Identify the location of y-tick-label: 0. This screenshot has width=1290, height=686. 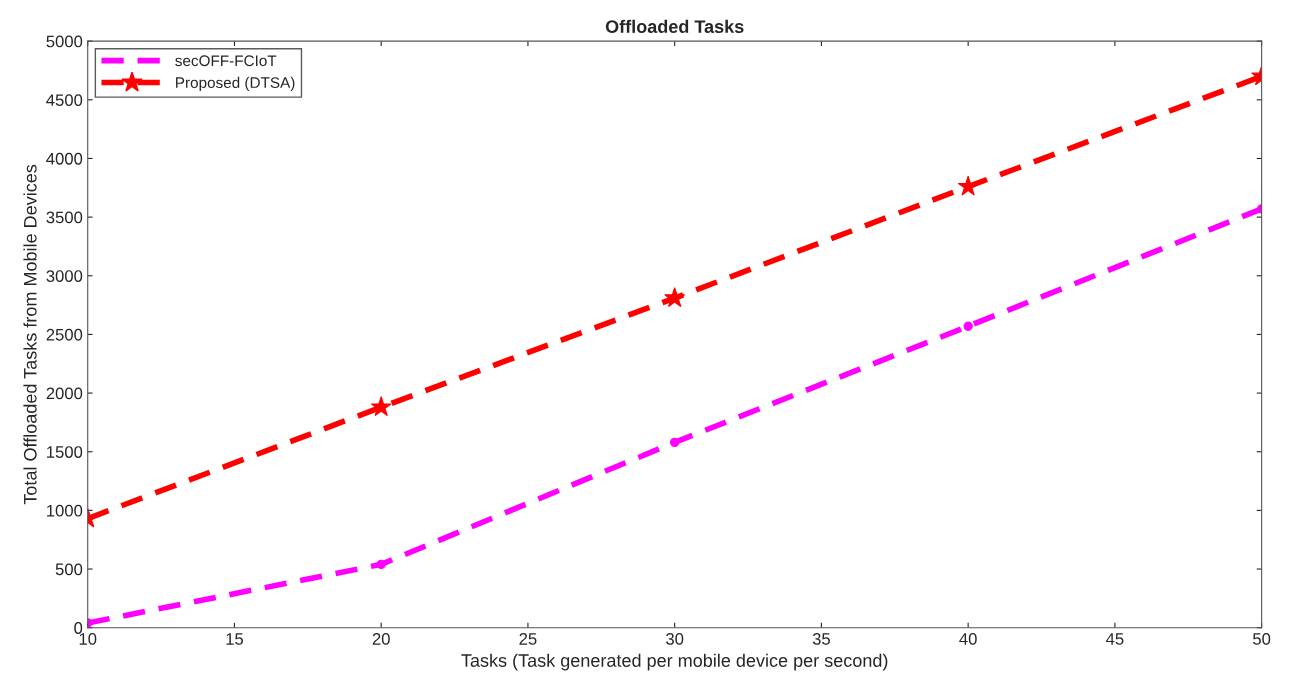
(78, 628).